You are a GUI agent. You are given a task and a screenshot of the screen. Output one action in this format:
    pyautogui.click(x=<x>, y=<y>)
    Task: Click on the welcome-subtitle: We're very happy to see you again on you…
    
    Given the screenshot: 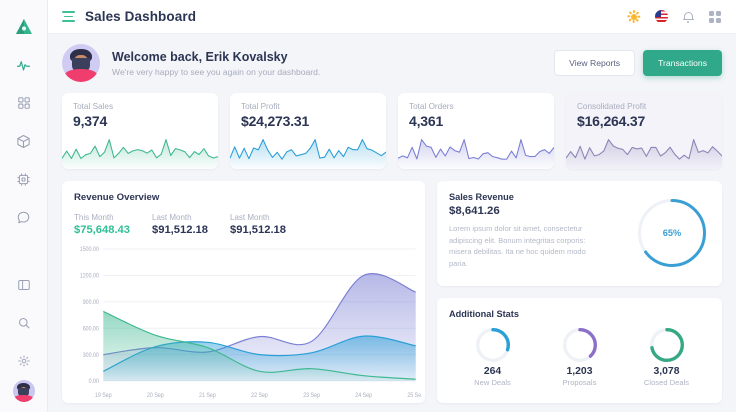 What is the action you would take?
    pyautogui.click(x=216, y=72)
    